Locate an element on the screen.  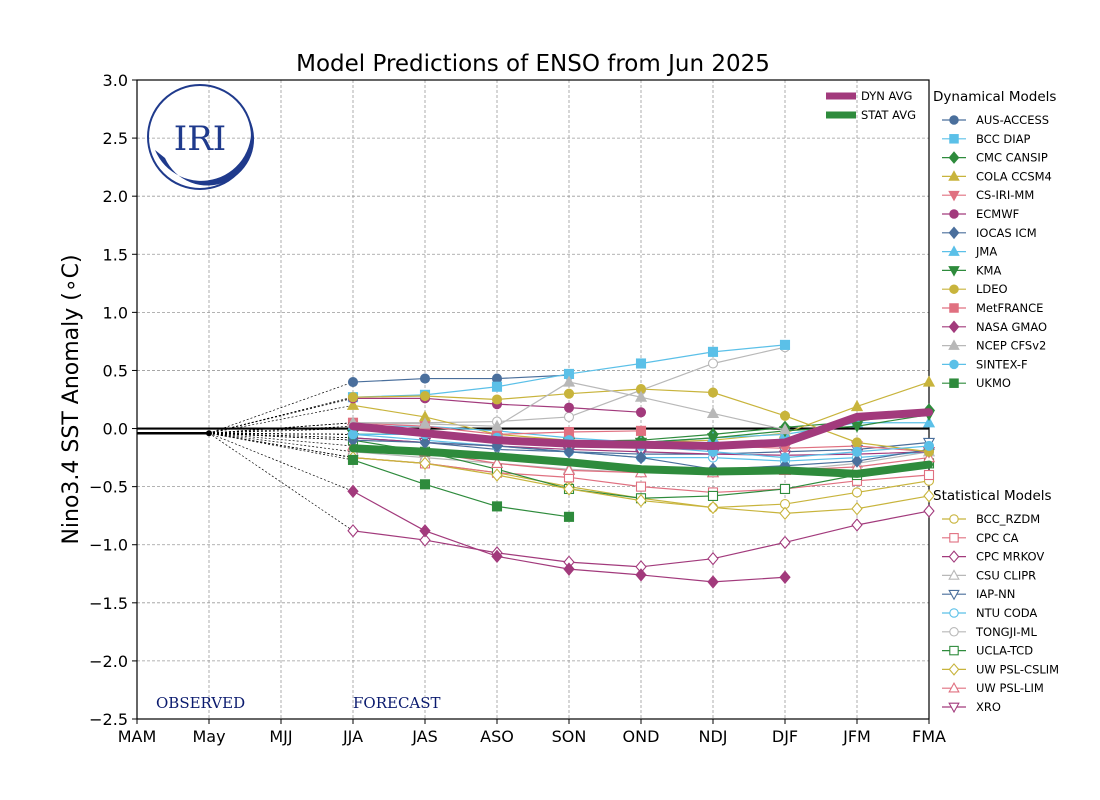
legend-label-cola-ccsm4: COLA CCSM4 is located at coordinates (1014, 176).